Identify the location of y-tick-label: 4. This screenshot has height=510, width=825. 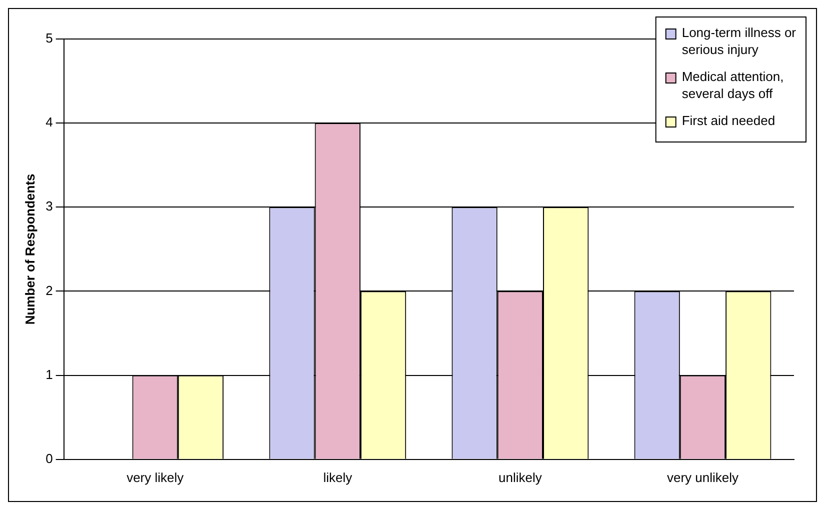
(49, 122).